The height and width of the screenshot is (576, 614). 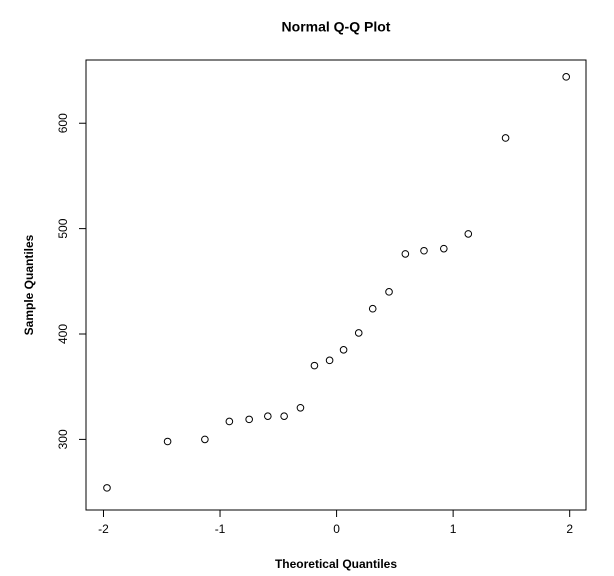 I want to click on y-tick-label: 400, so click(x=63, y=334).